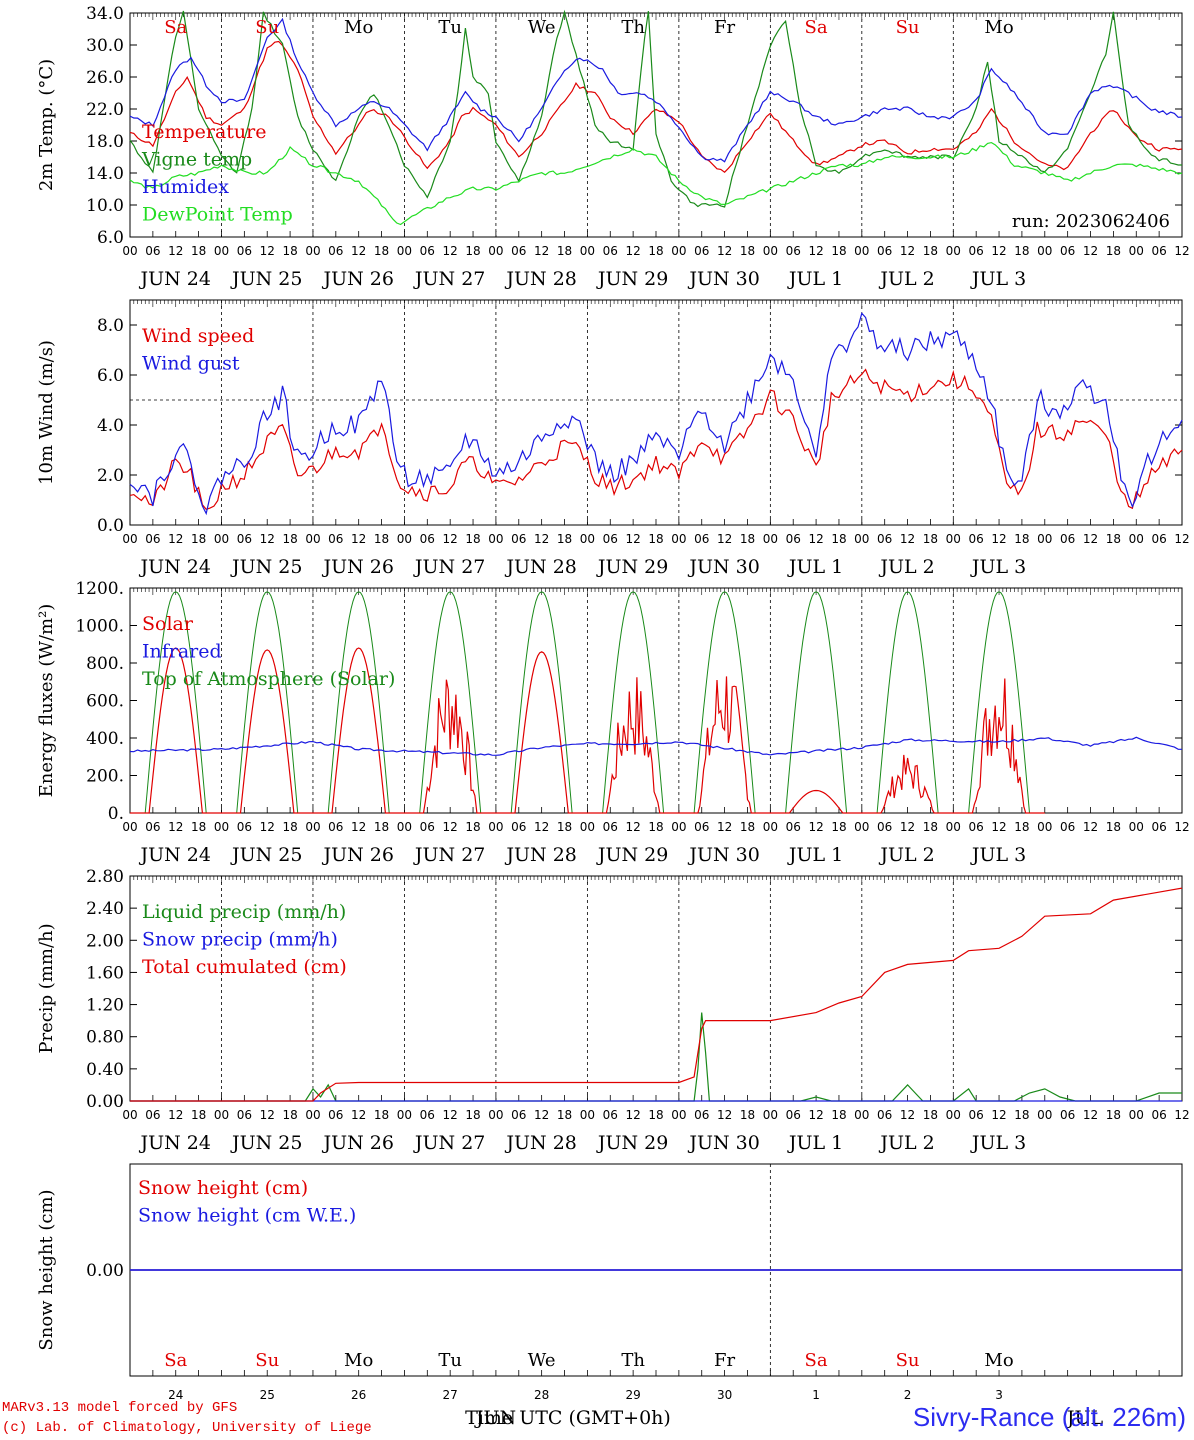 The image size is (1194, 1440). Describe the element at coordinates (105, 1038) in the screenshot. I see `y-tick-label: 0.80` at that location.